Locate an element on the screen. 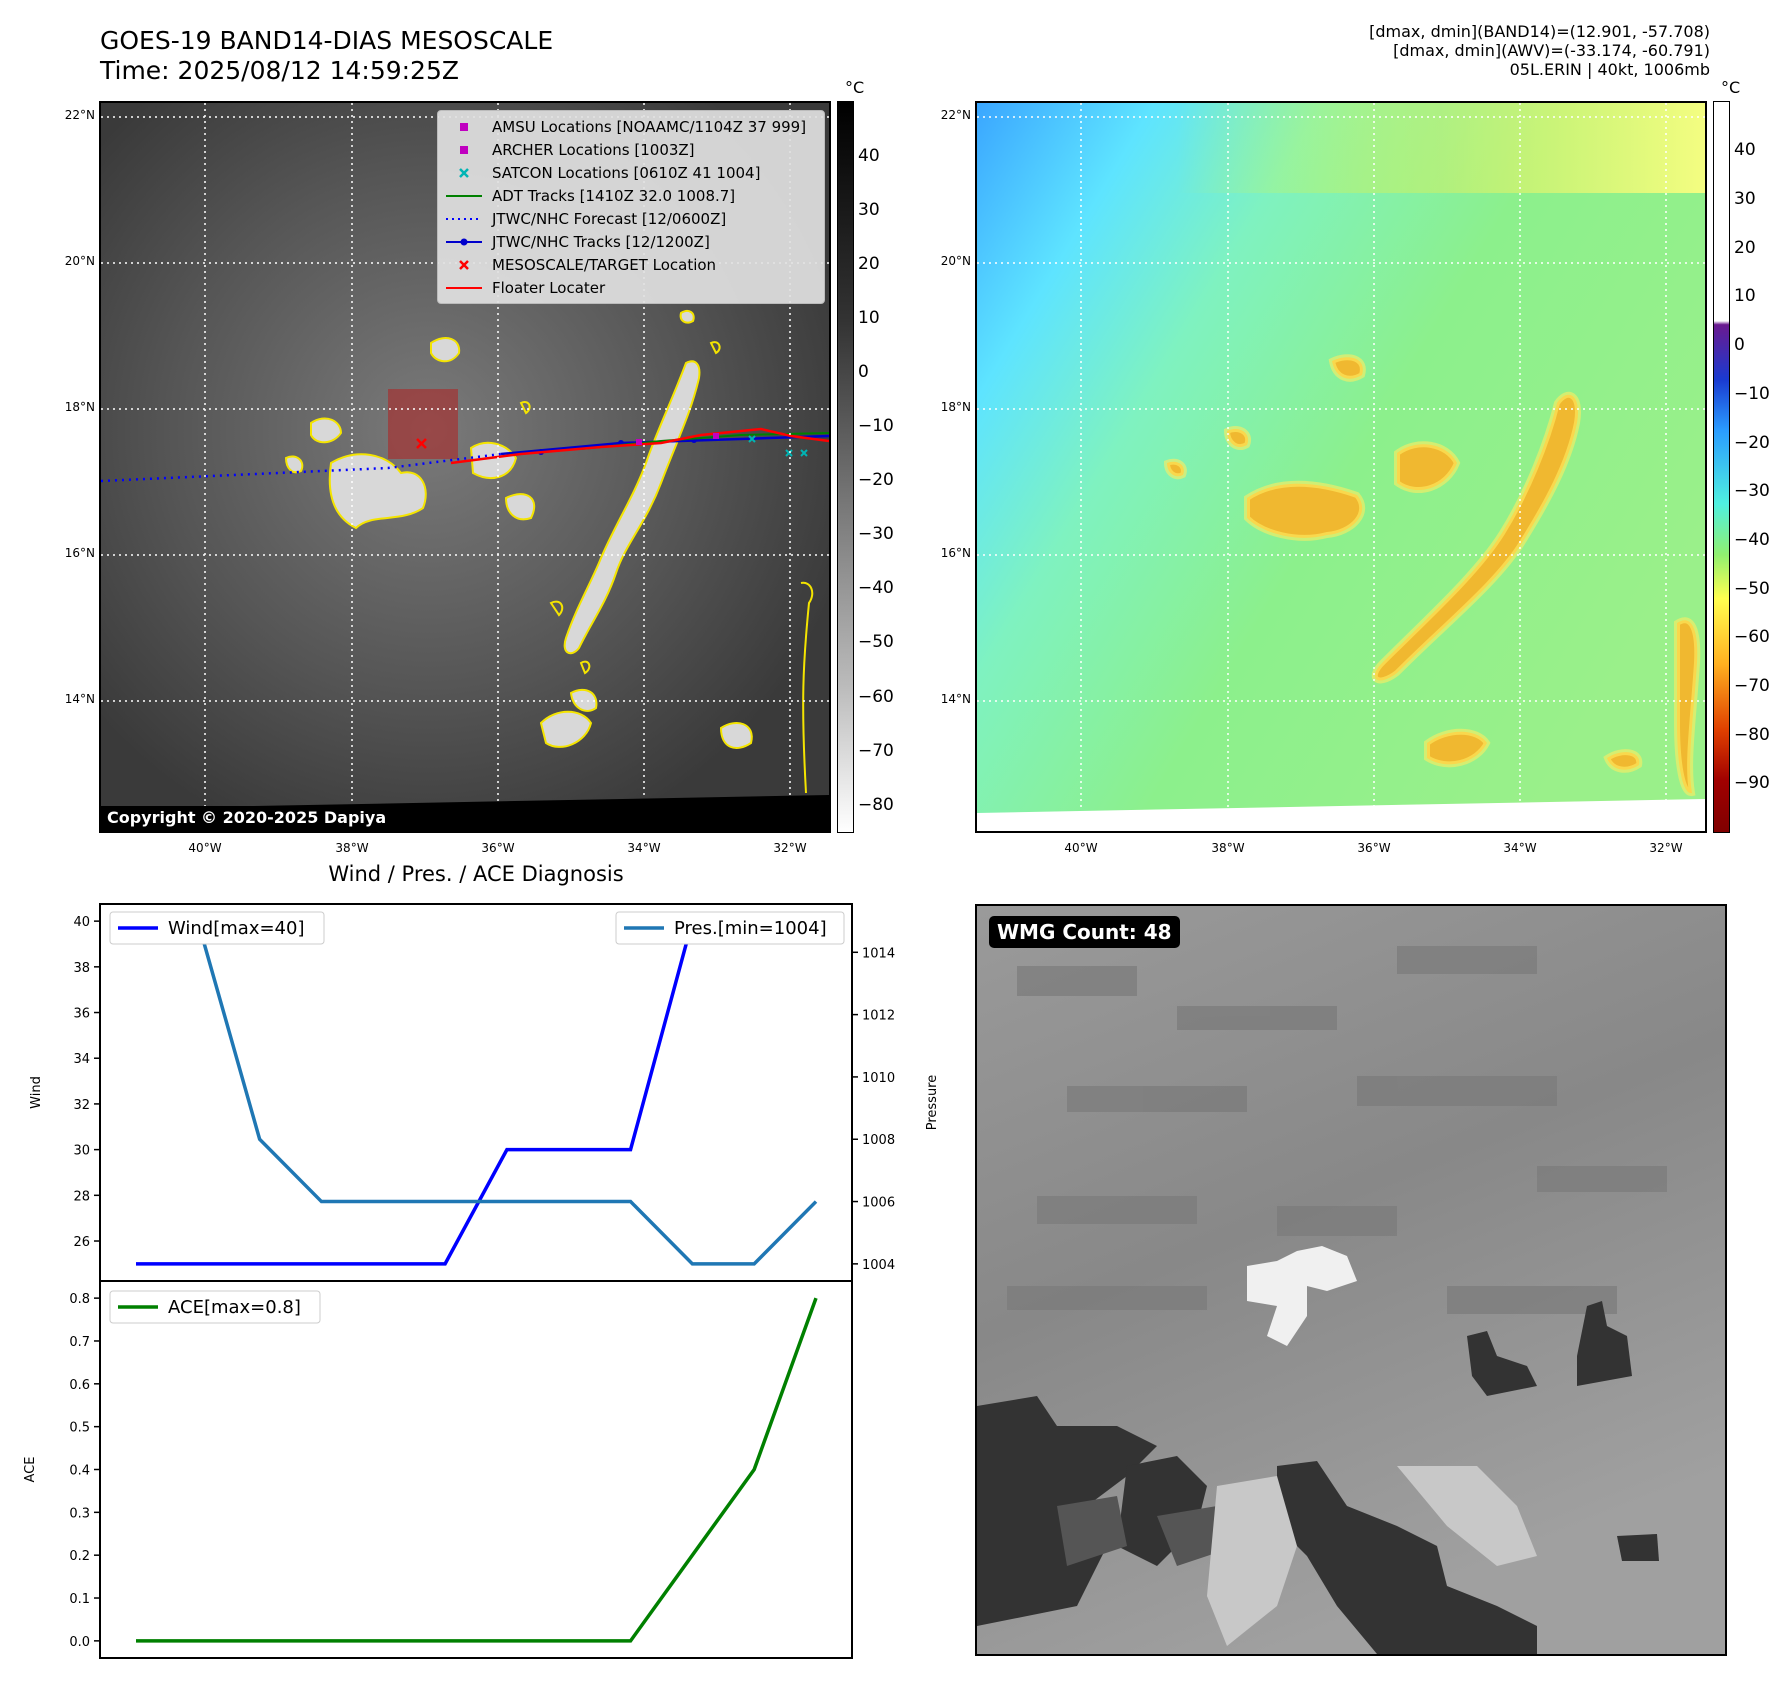 Image resolution: width=1792 pixels, height=1690 pixels. meta-line-3: 05L.ERIN | 40kt, 1006mb is located at coordinates (1609, 69).